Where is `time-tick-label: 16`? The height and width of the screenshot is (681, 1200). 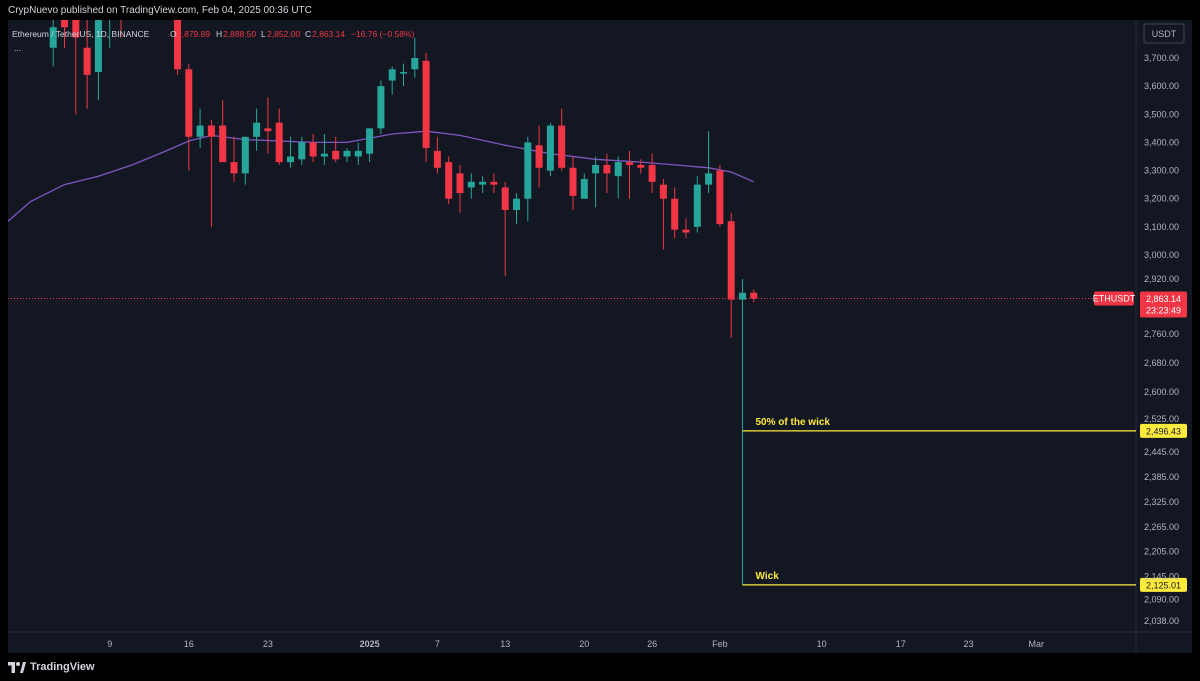
time-tick-label: 16 is located at coordinates (189, 644).